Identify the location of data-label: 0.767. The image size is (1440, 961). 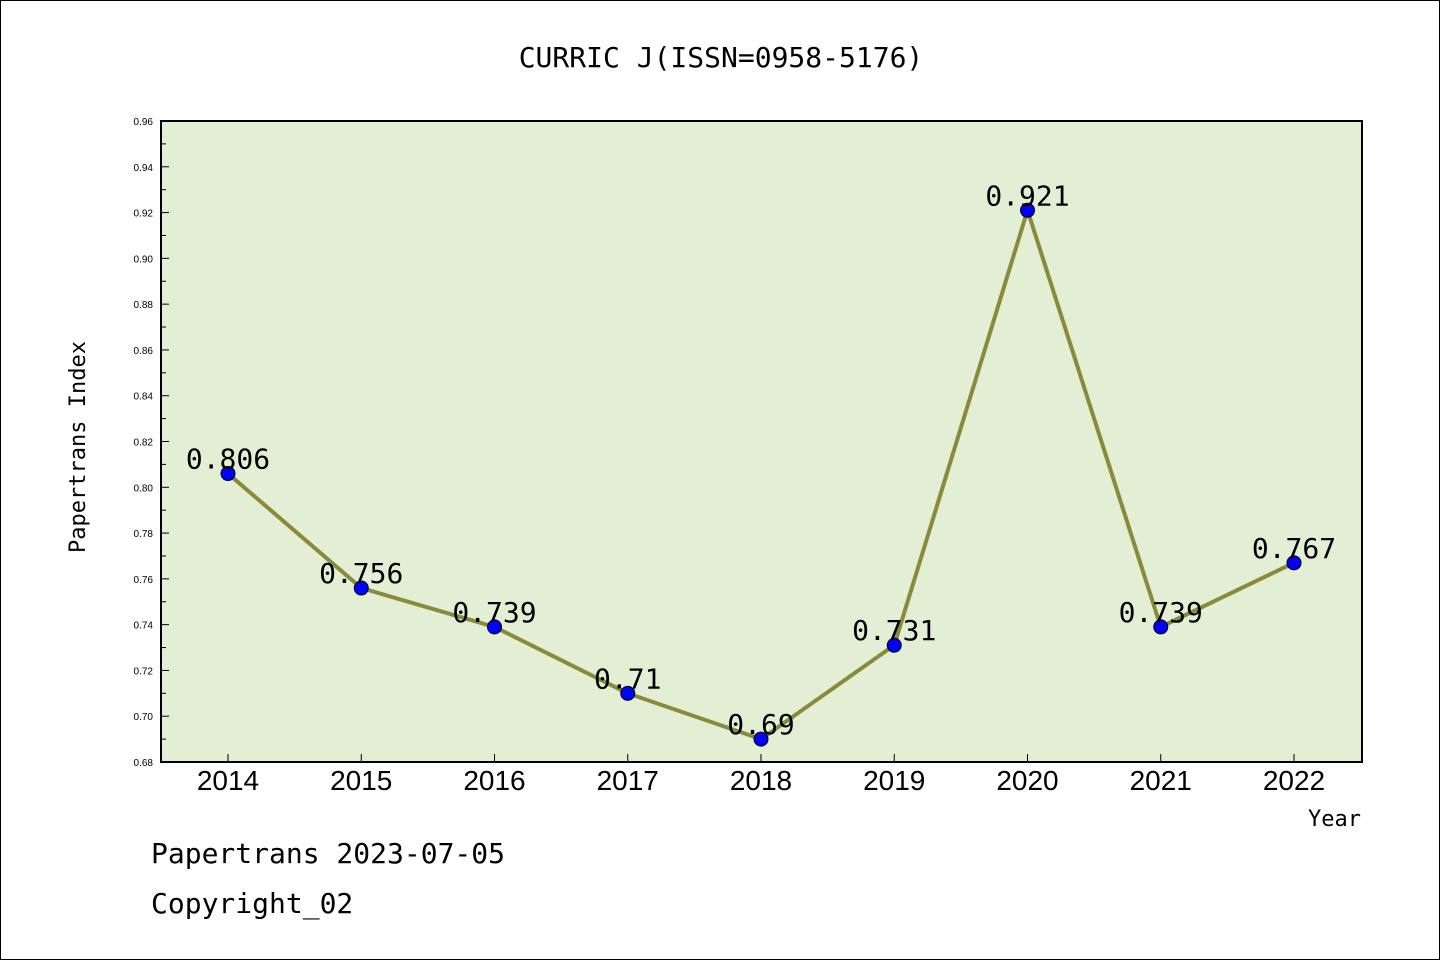
(1294, 548).